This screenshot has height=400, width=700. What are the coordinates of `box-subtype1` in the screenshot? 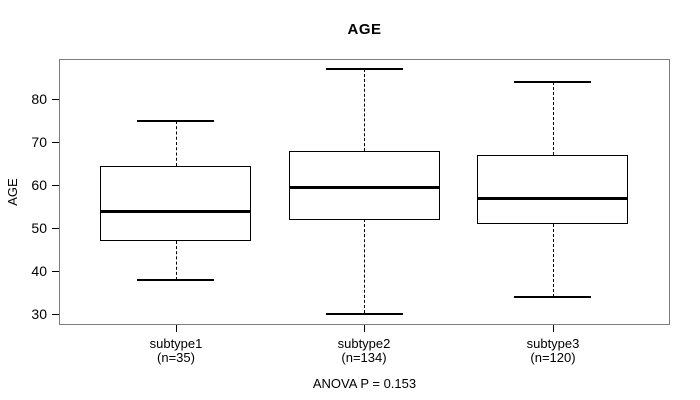 It's located at (175, 203).